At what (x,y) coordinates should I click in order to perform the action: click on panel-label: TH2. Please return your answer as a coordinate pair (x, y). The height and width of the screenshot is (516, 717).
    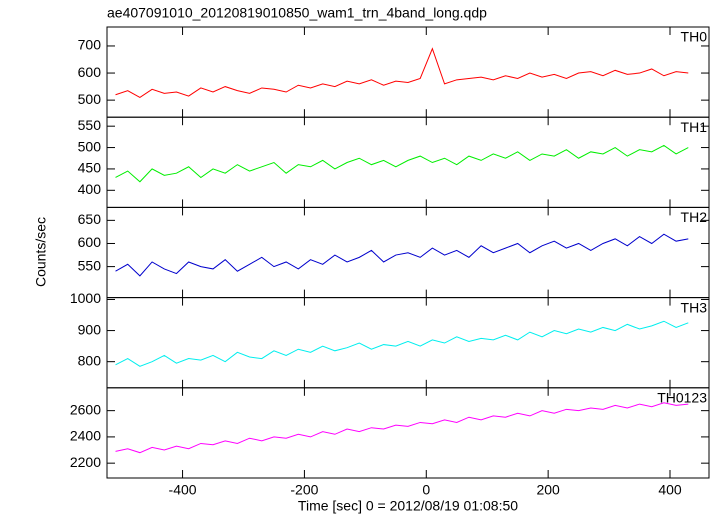
    Looking at the image, I should click on (694, 217).